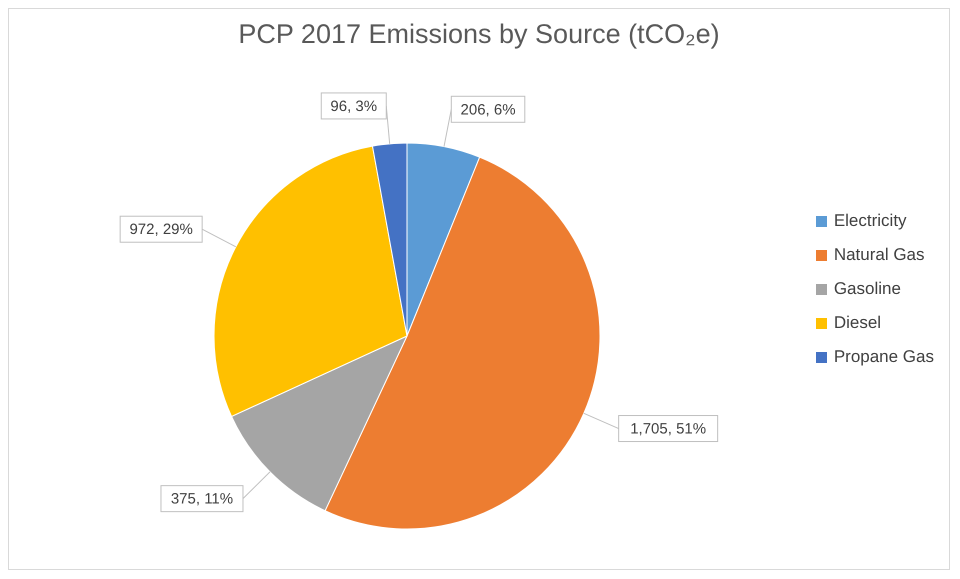 This screenshot has width=960, height=579. I want to click on legend-label: Diesel, so click(858, 323).